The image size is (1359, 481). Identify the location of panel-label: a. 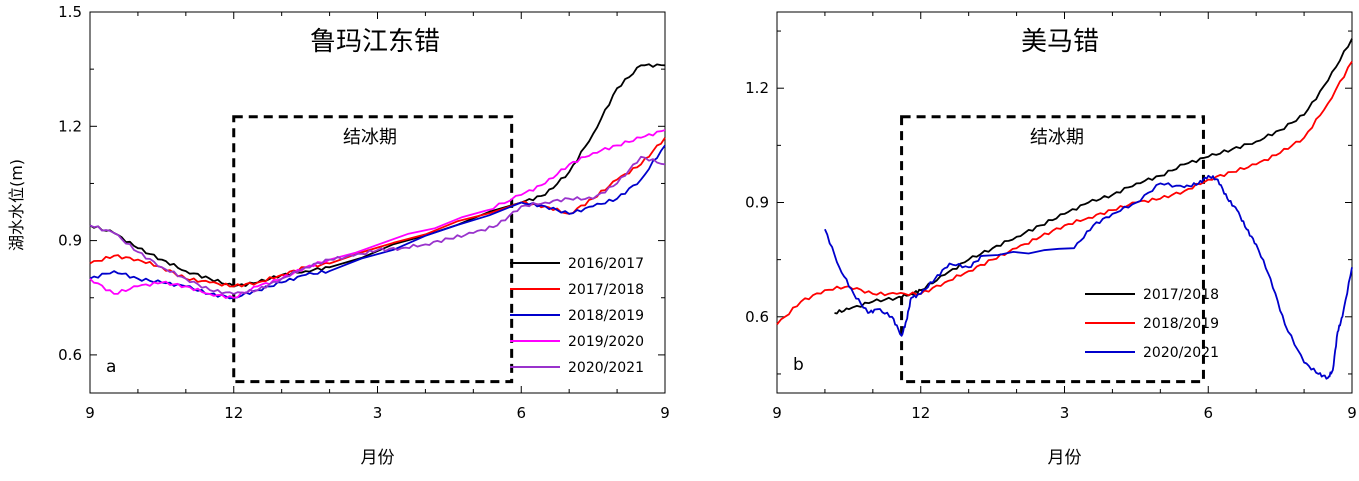
(111, 367).